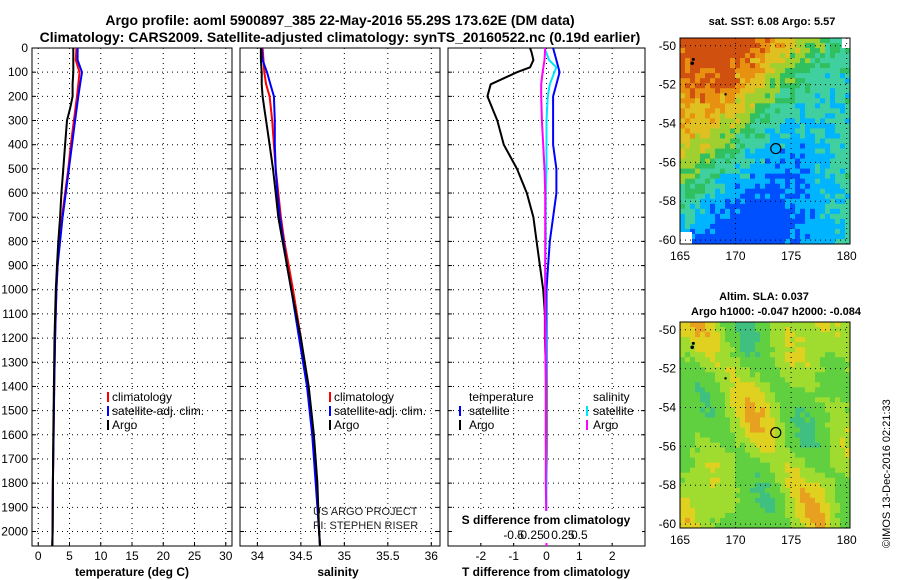 The width and height of the screenshot is (900, 580). What do you see at coordinates (668, 524) in the screenshot?
I see `sla-map-lat-label: -60` at bounding box center [668, 524].